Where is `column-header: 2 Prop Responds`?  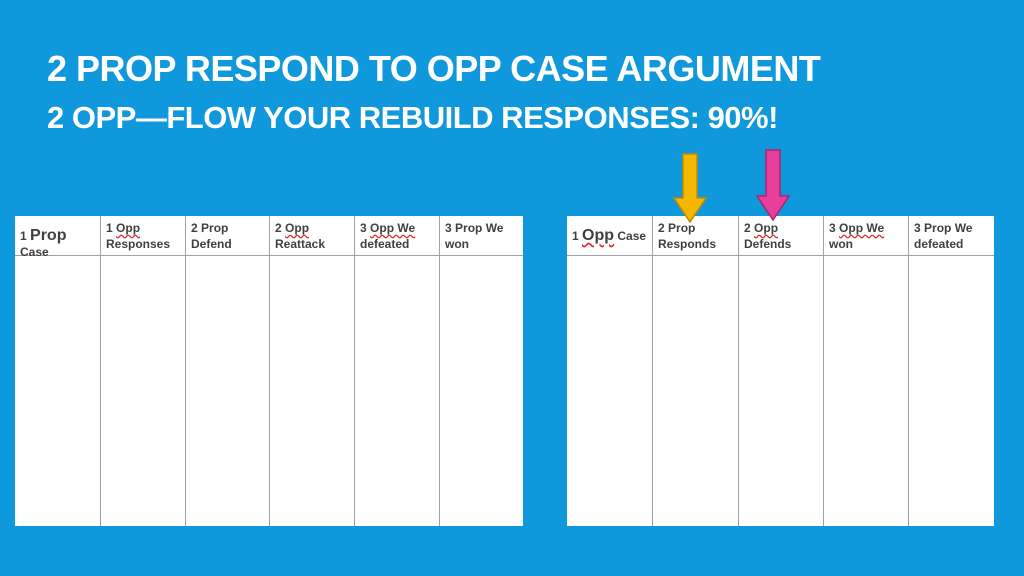
column-header: 2 Prop Responds is located at coordinates (695, 236).